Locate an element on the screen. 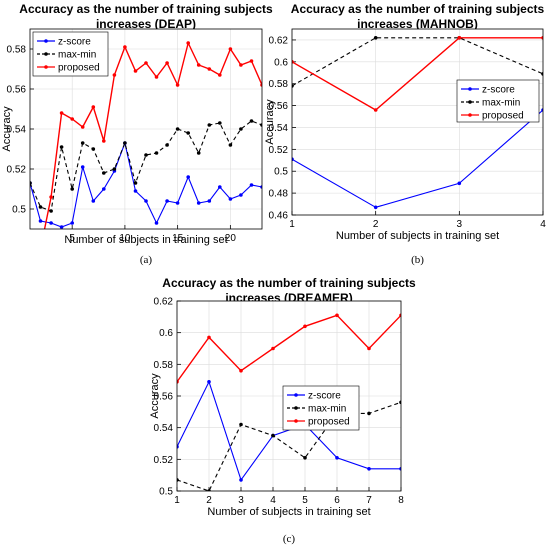 This screenshot has height=550, width=550. panel-label: (a) is located at coordinates (146, 260).